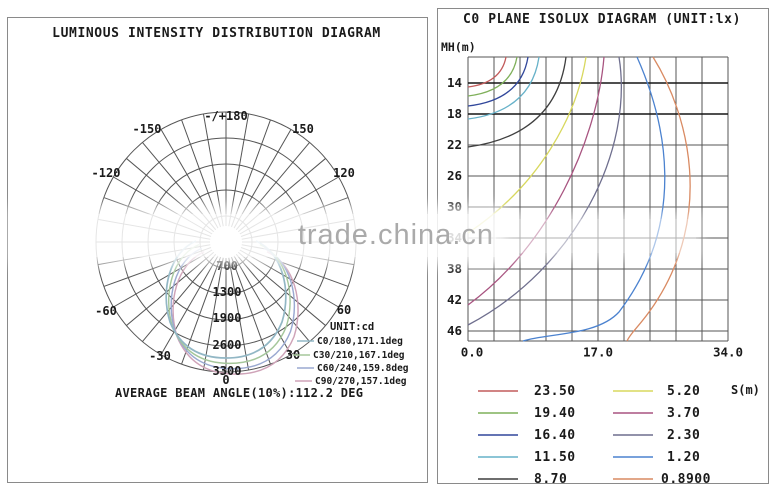 The height and width of the screenshot is (492, 779). What do you see at coordinates (684, 435) in the screenshot?
I see `isolux-legend-value-2.30: 2.30` at bounding box center [684, 435].